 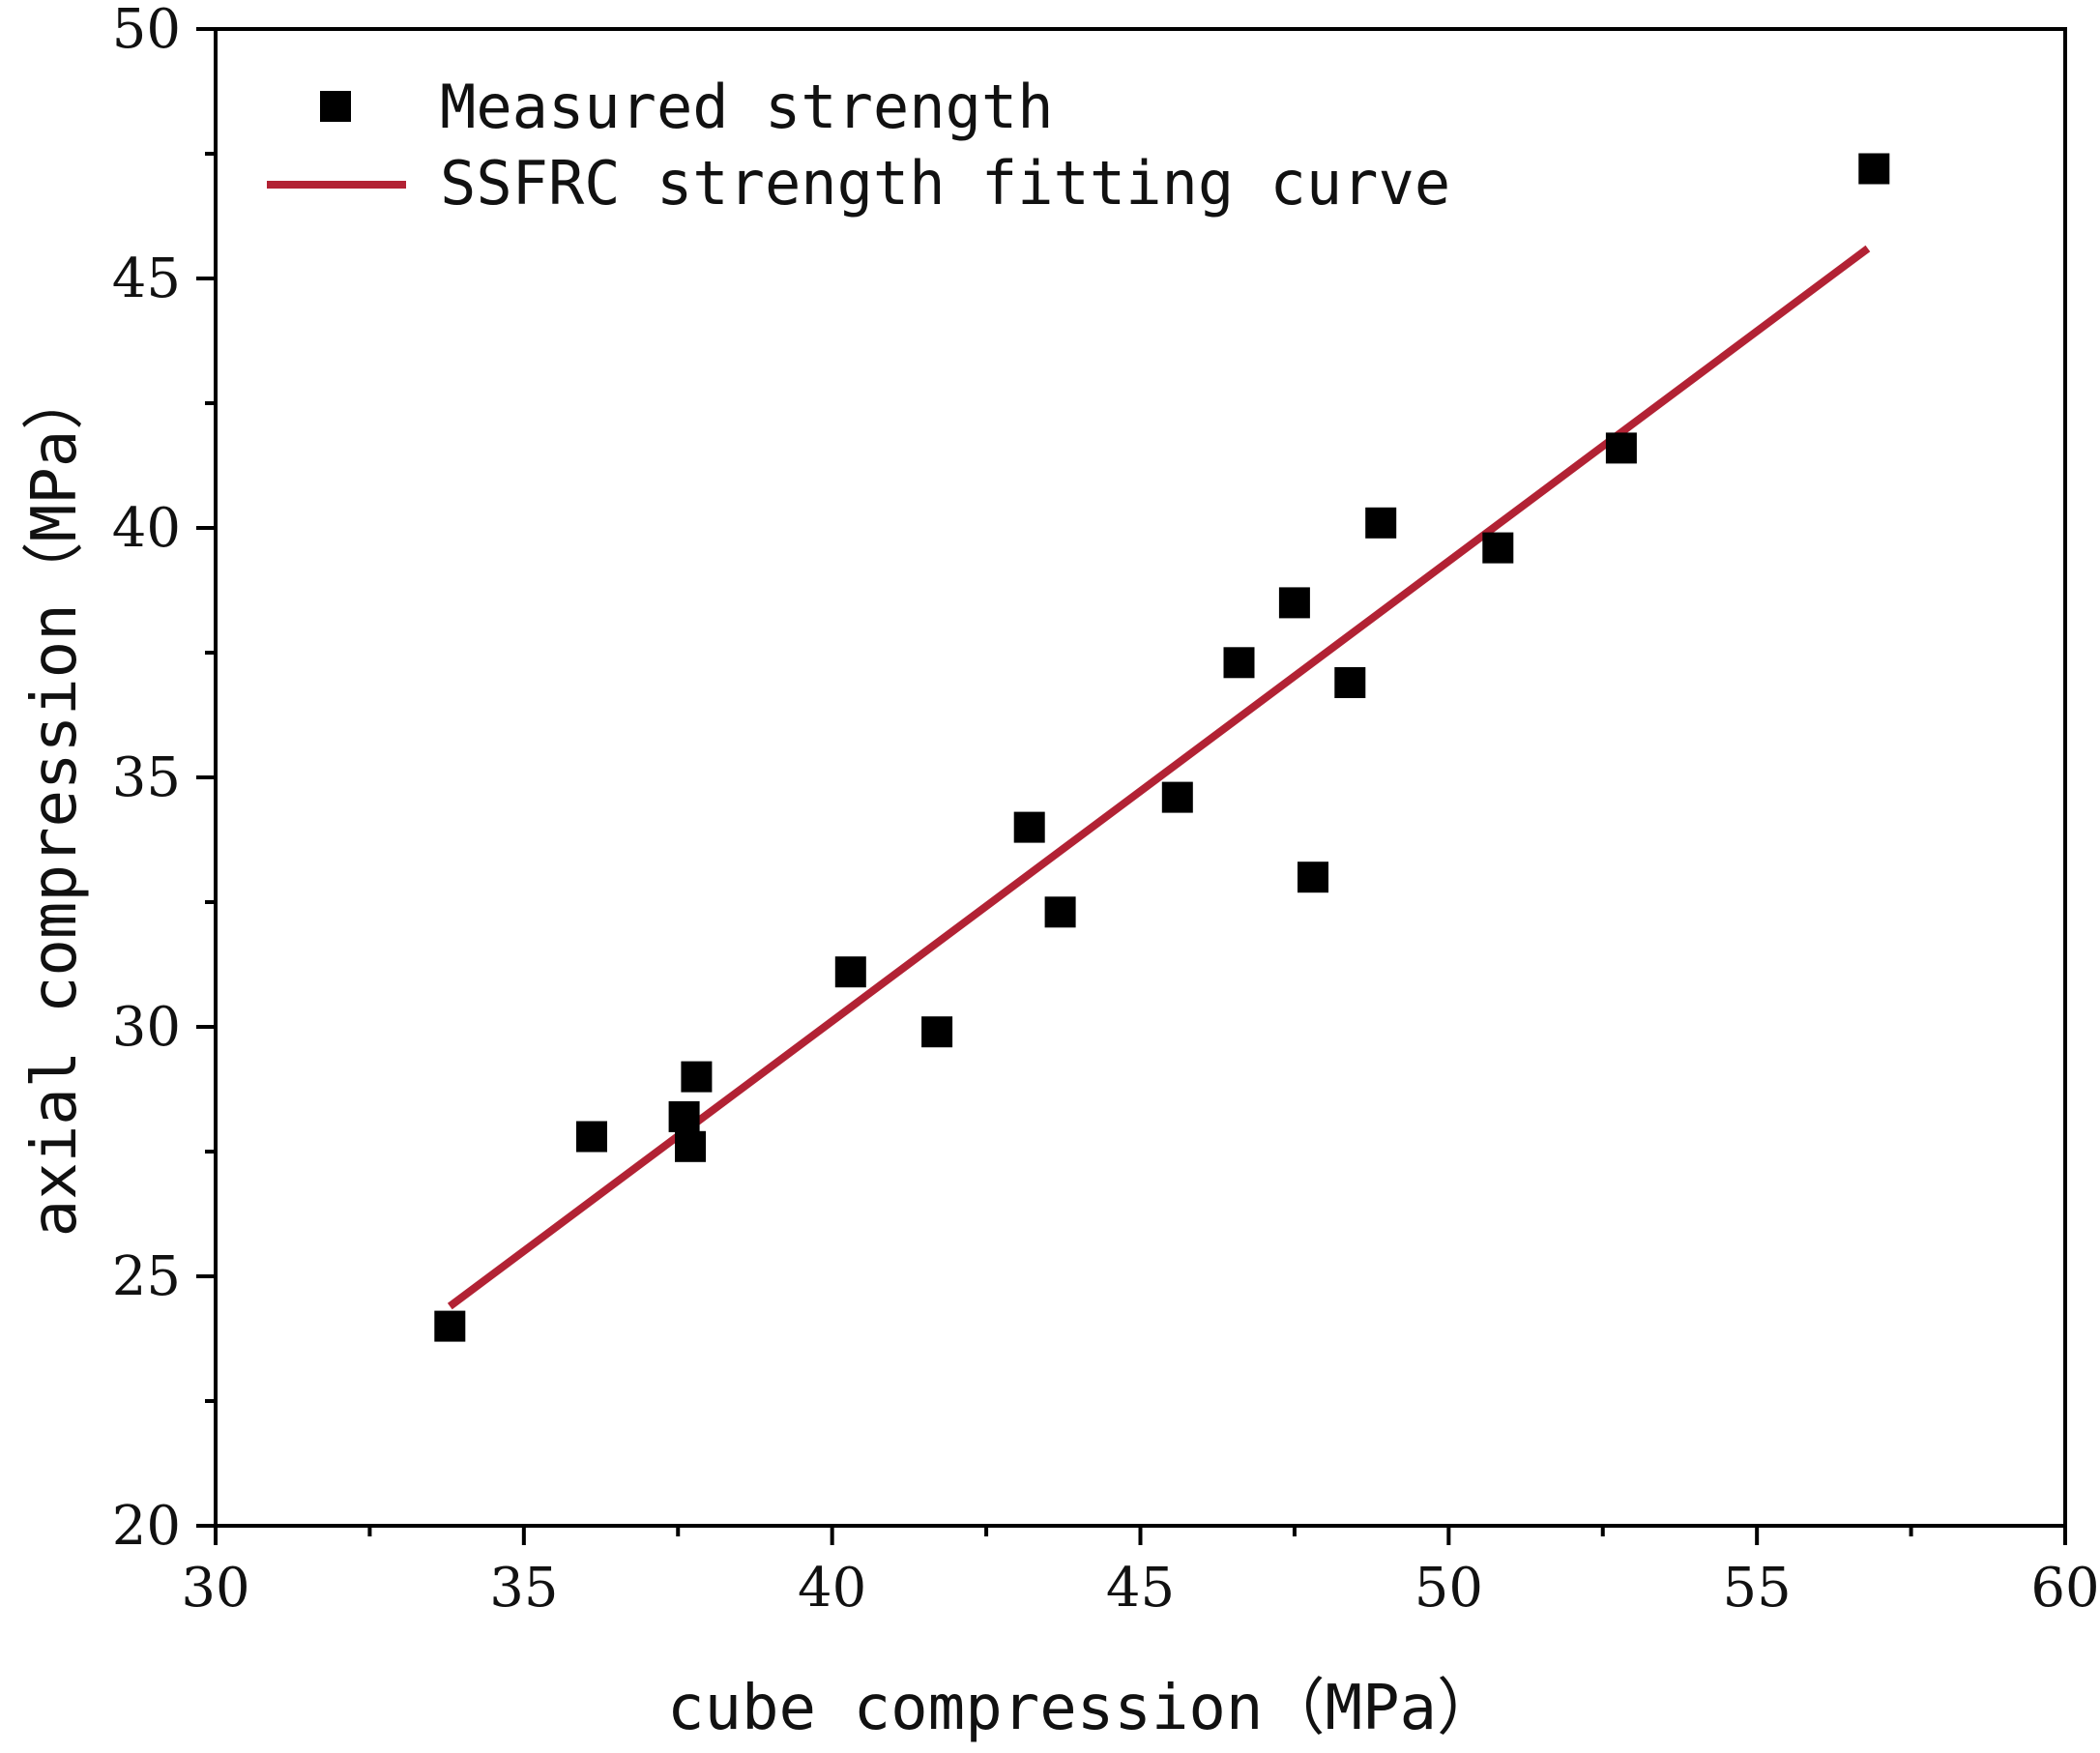 What do you see at coordinates (1757, 1589) in the screenshot?
I see `x-tick-label: 55` at bounding box center [1757, 1589].